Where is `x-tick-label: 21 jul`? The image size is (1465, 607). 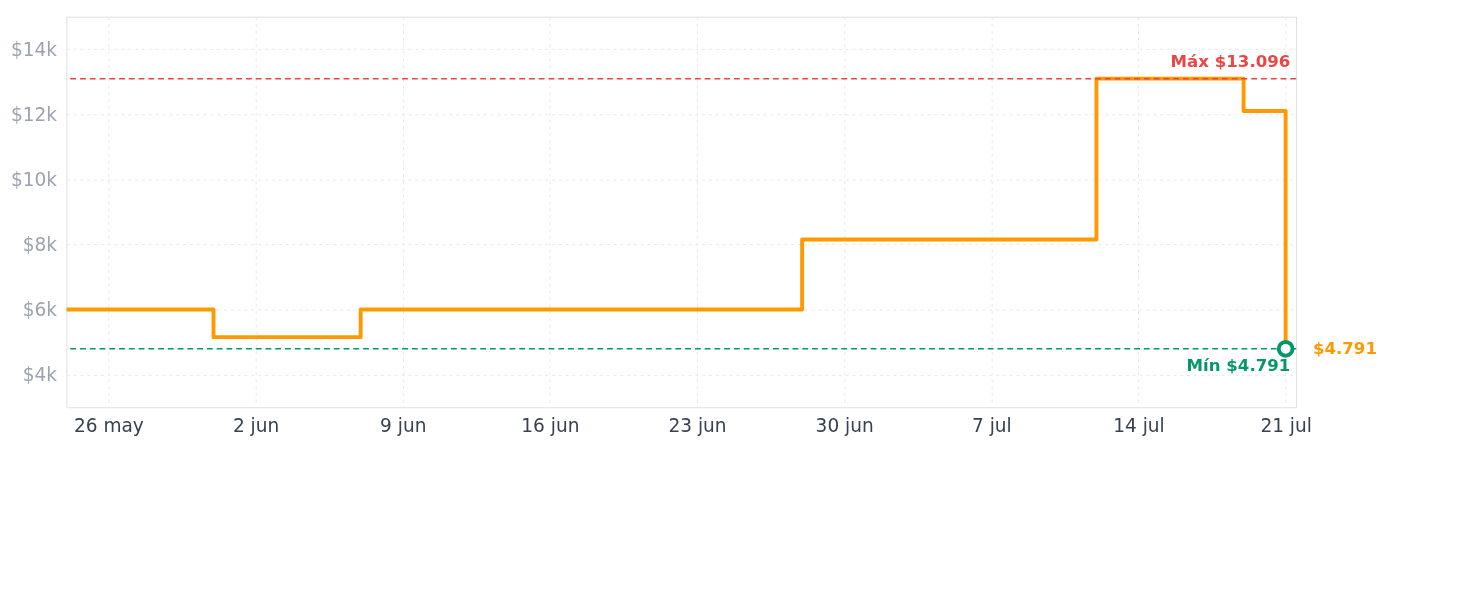 x-tick-label: 21 jul is located at coordinates (1286, 425).